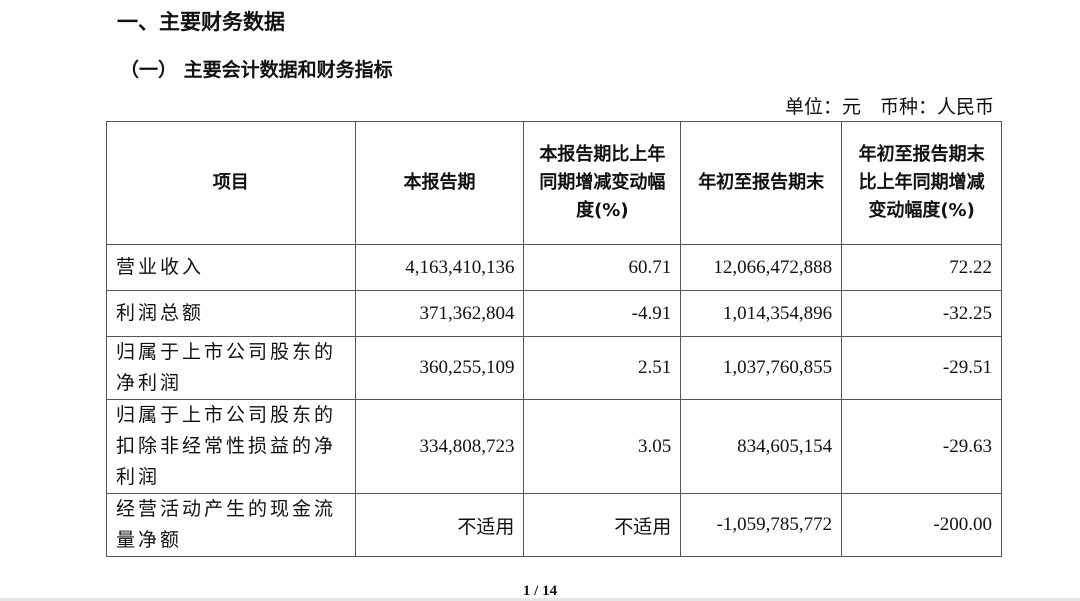  Describe the element at coordinates (439, 446) in the screenshot. I see `cell-value: 334,808,723` at that location.